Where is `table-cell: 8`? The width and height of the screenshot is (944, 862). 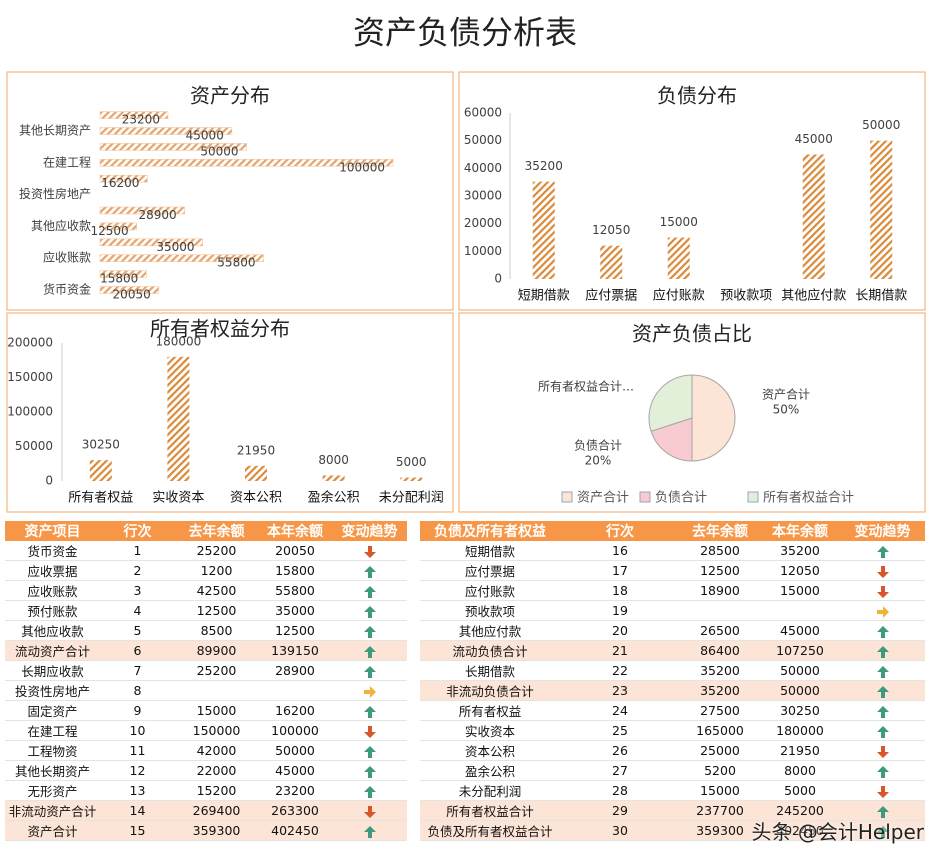 table-cell: 8 is located at coordinates (137, 690).